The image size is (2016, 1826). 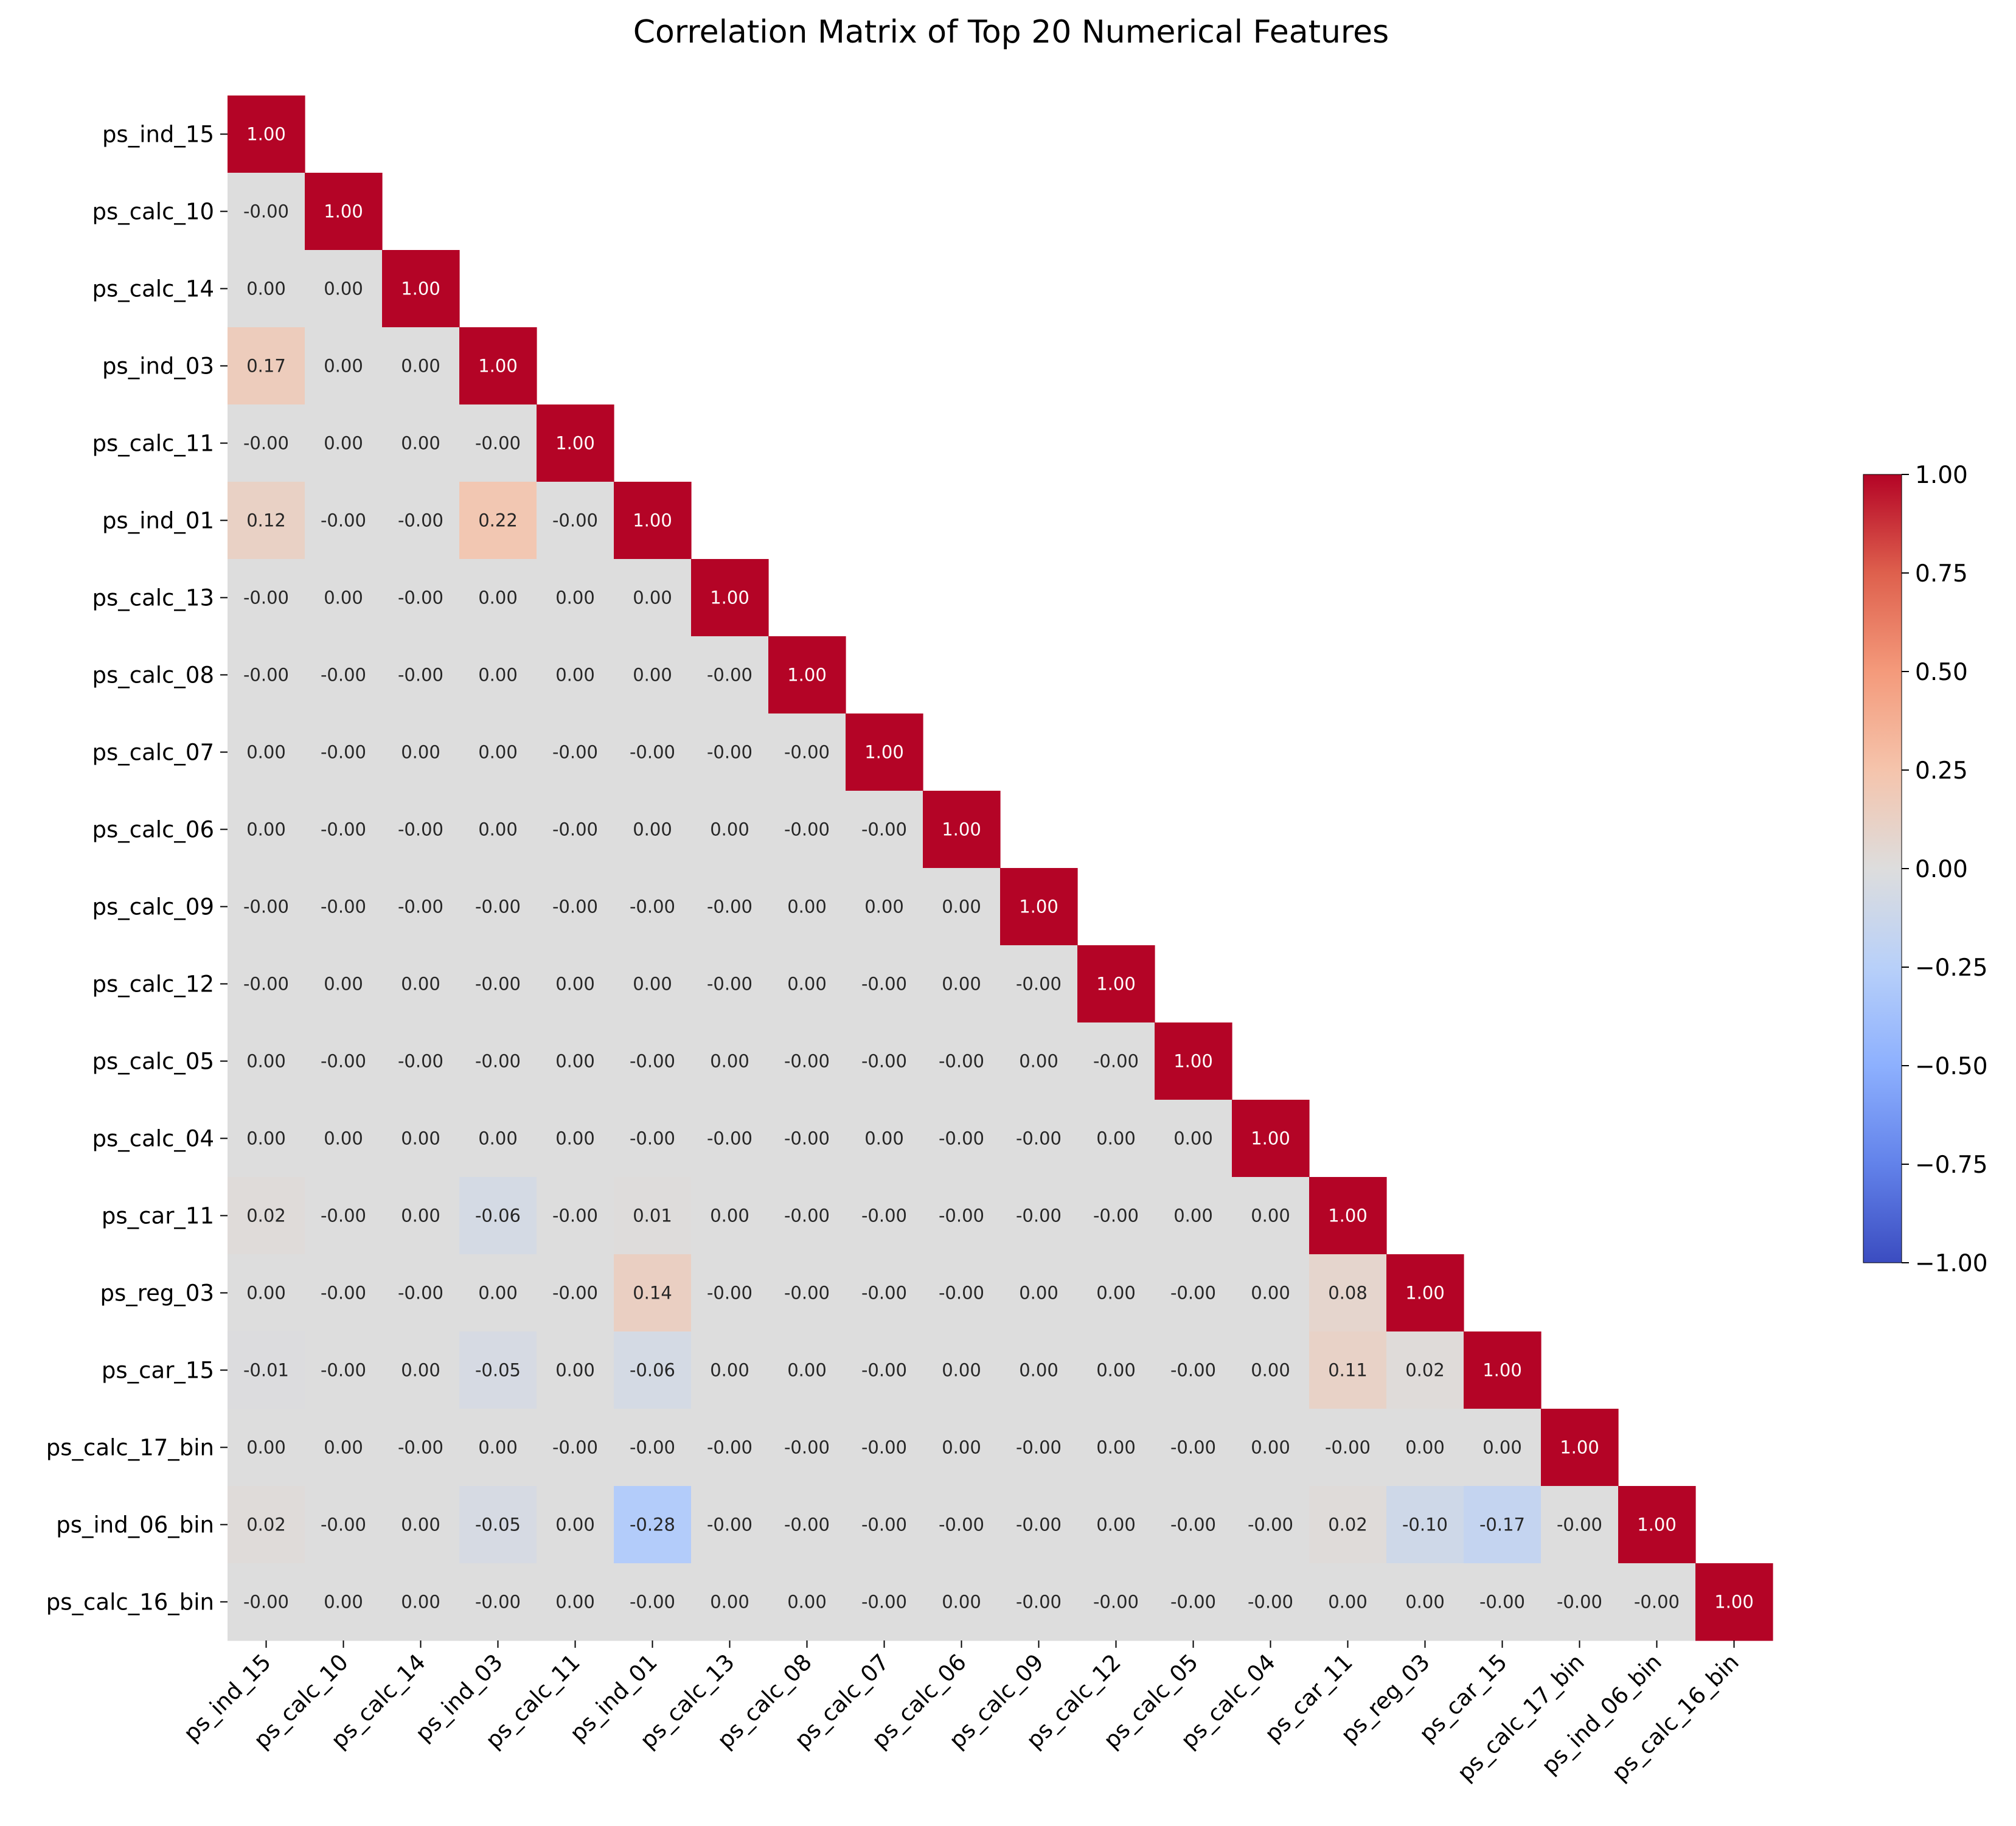 I want to click on y-tick-label-ps_calc_12: ps_calc_12, so click(x=153, y=984).